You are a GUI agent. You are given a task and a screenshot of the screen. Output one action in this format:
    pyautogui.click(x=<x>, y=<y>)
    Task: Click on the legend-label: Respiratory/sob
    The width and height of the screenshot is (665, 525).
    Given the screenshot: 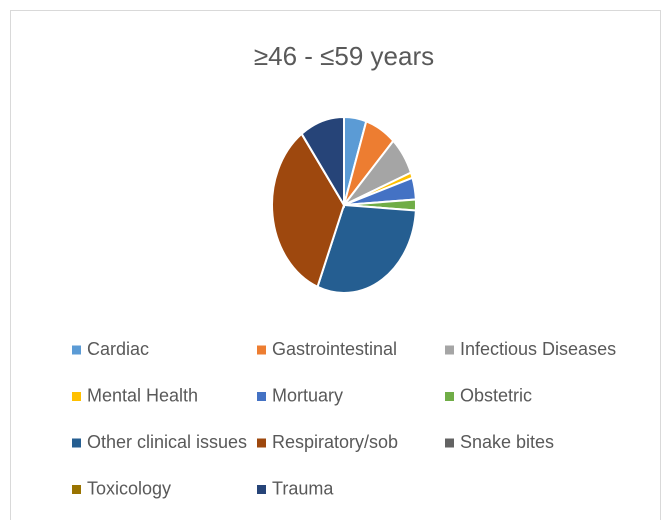 What is the action you would take?
    pyautogui.click(x=335, y=442)
    